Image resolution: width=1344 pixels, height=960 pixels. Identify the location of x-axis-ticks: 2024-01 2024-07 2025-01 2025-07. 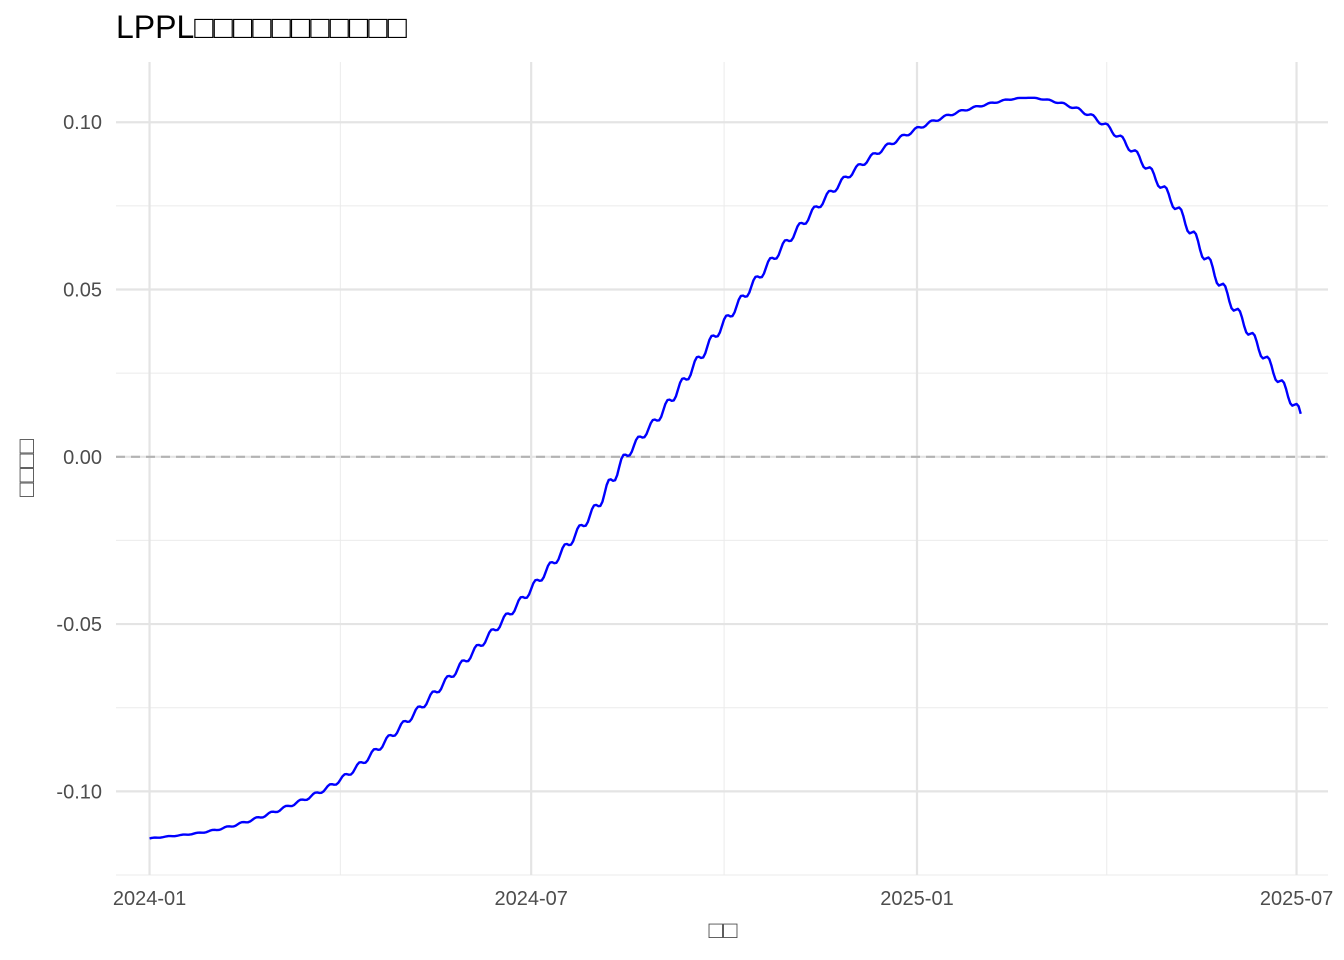
(723, 899).